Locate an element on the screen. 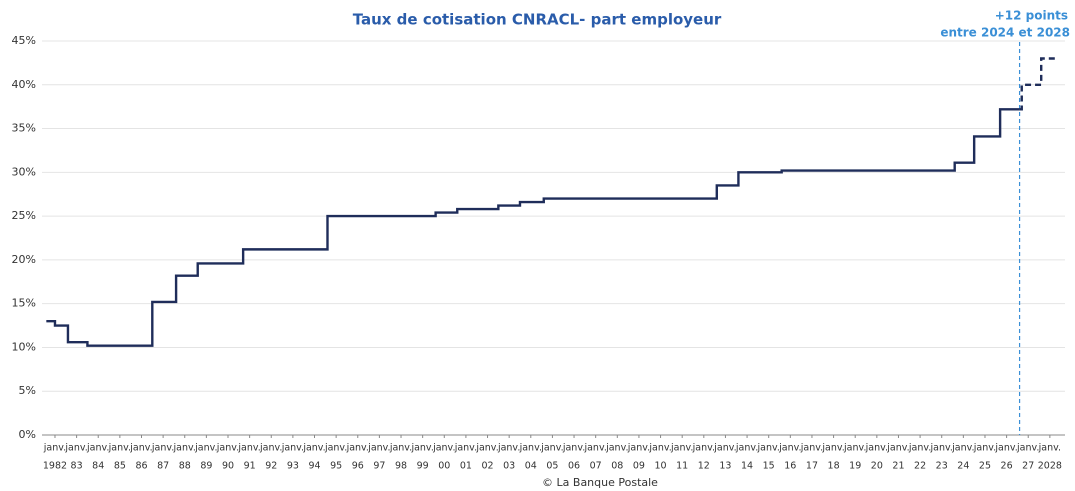 This screenshot has height=491, width=1075. x-tick-label: 87 is located at coordinates (163, 466).